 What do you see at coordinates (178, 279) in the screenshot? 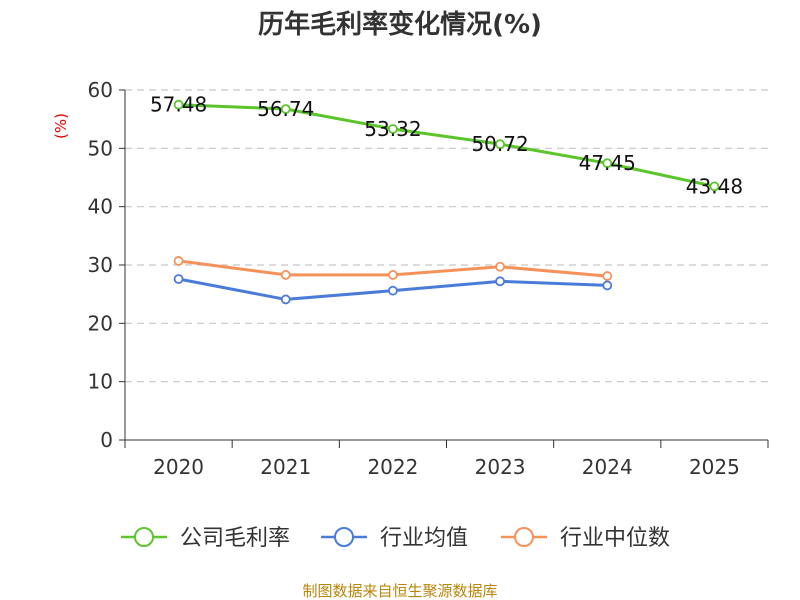
I see `series-1-point-2020` at bounding box center [178, 279].